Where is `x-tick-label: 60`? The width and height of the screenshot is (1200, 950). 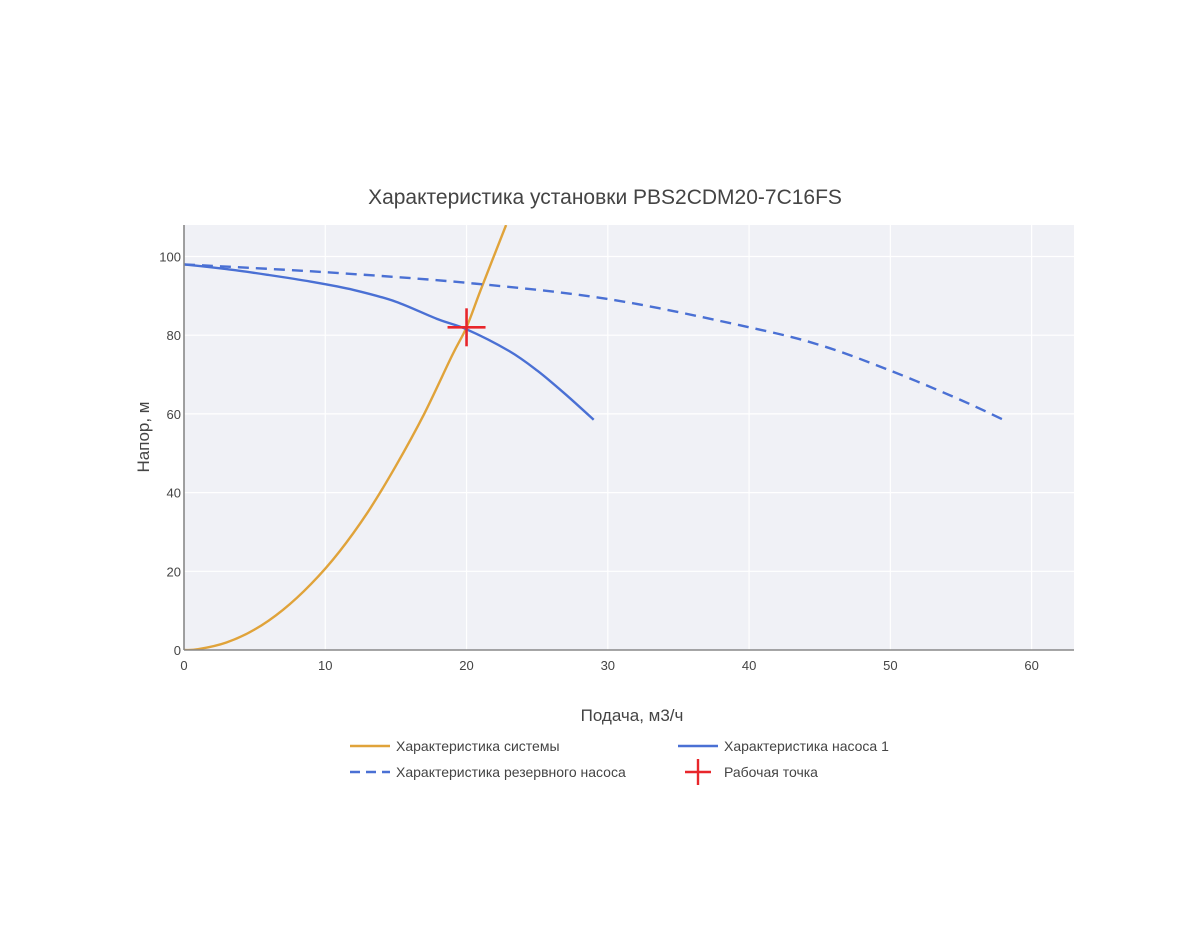 x-tick-label: 60 is located at coordinates (1031, 665).